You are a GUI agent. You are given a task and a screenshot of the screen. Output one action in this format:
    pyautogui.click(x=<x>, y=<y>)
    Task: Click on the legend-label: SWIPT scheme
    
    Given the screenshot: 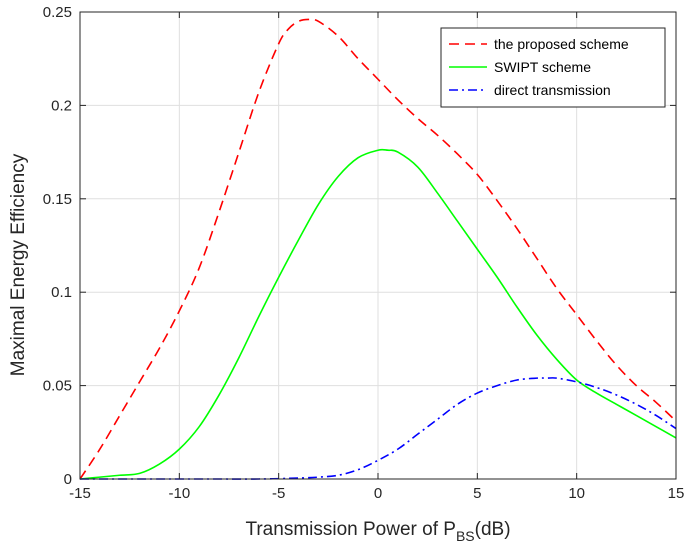 What is the action you would take?
    pyautogui.click(x=542, y=67)
    